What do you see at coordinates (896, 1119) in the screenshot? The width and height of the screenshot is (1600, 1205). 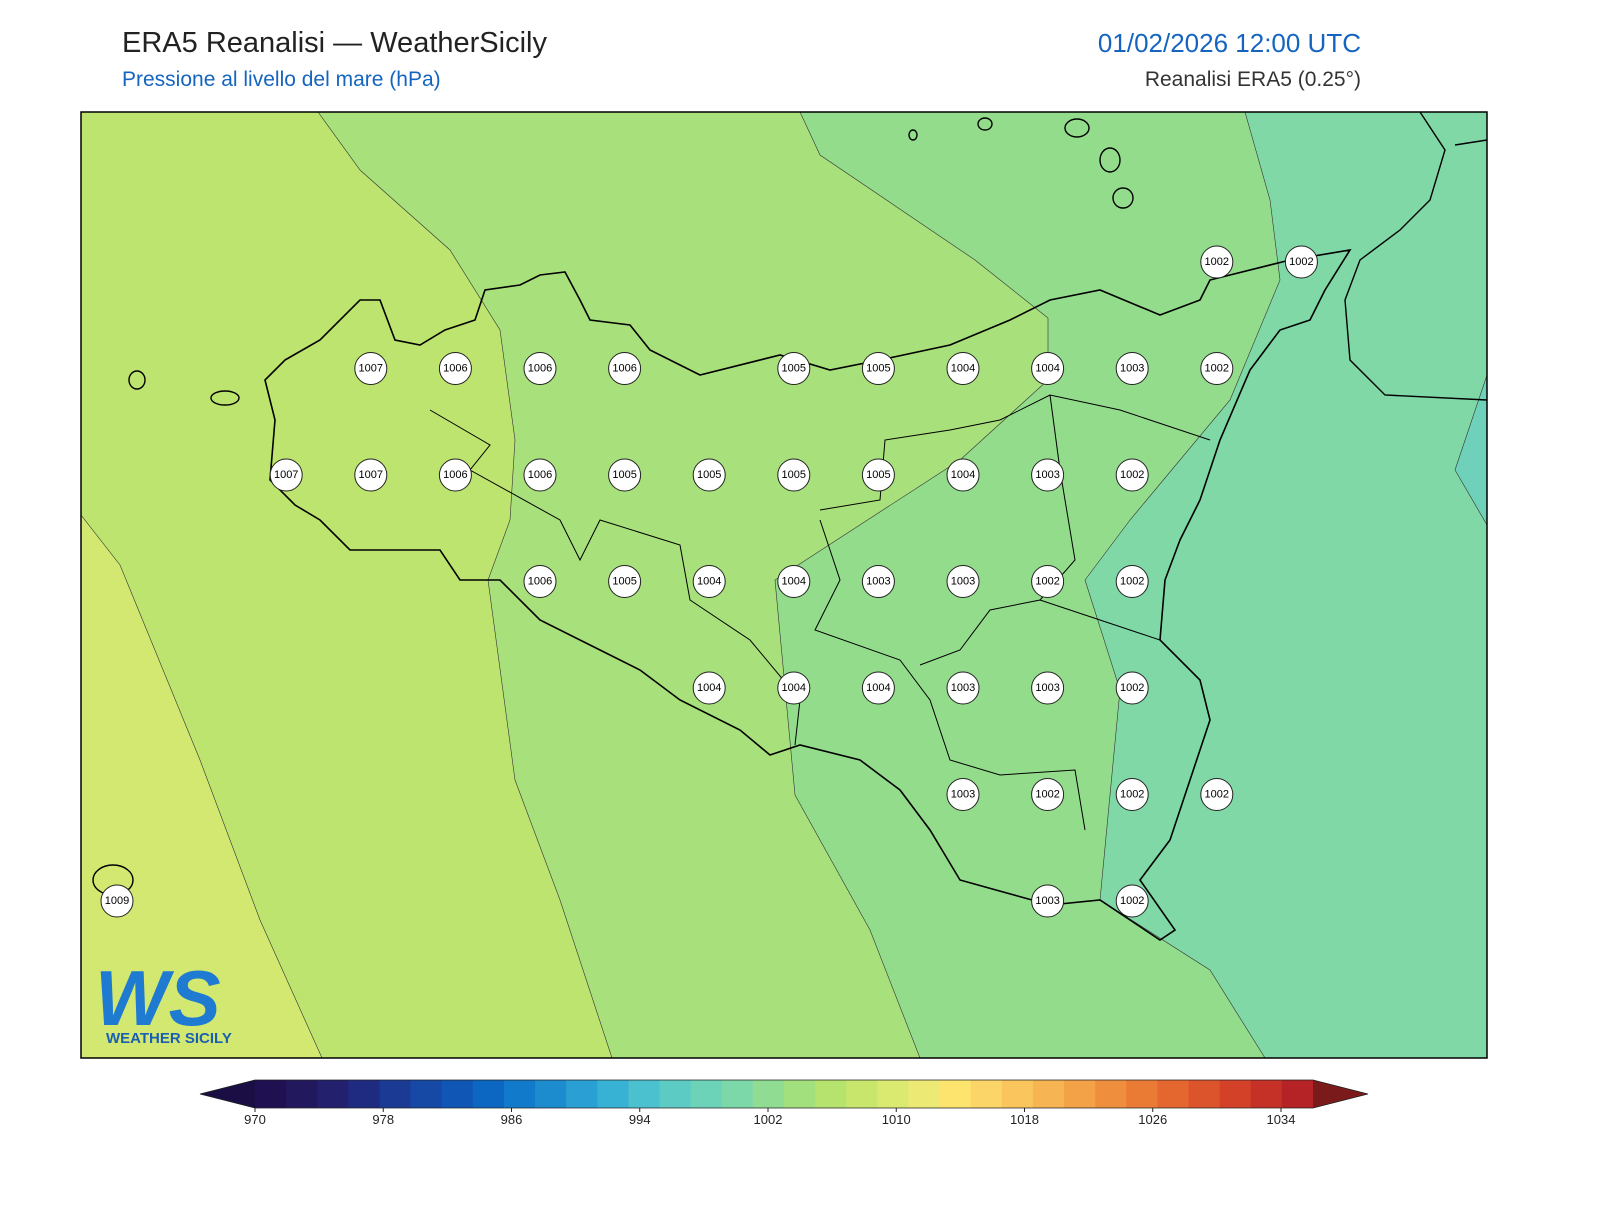 I see `colorbar-tick-label: 1010` at bounding box center [896, 1119].